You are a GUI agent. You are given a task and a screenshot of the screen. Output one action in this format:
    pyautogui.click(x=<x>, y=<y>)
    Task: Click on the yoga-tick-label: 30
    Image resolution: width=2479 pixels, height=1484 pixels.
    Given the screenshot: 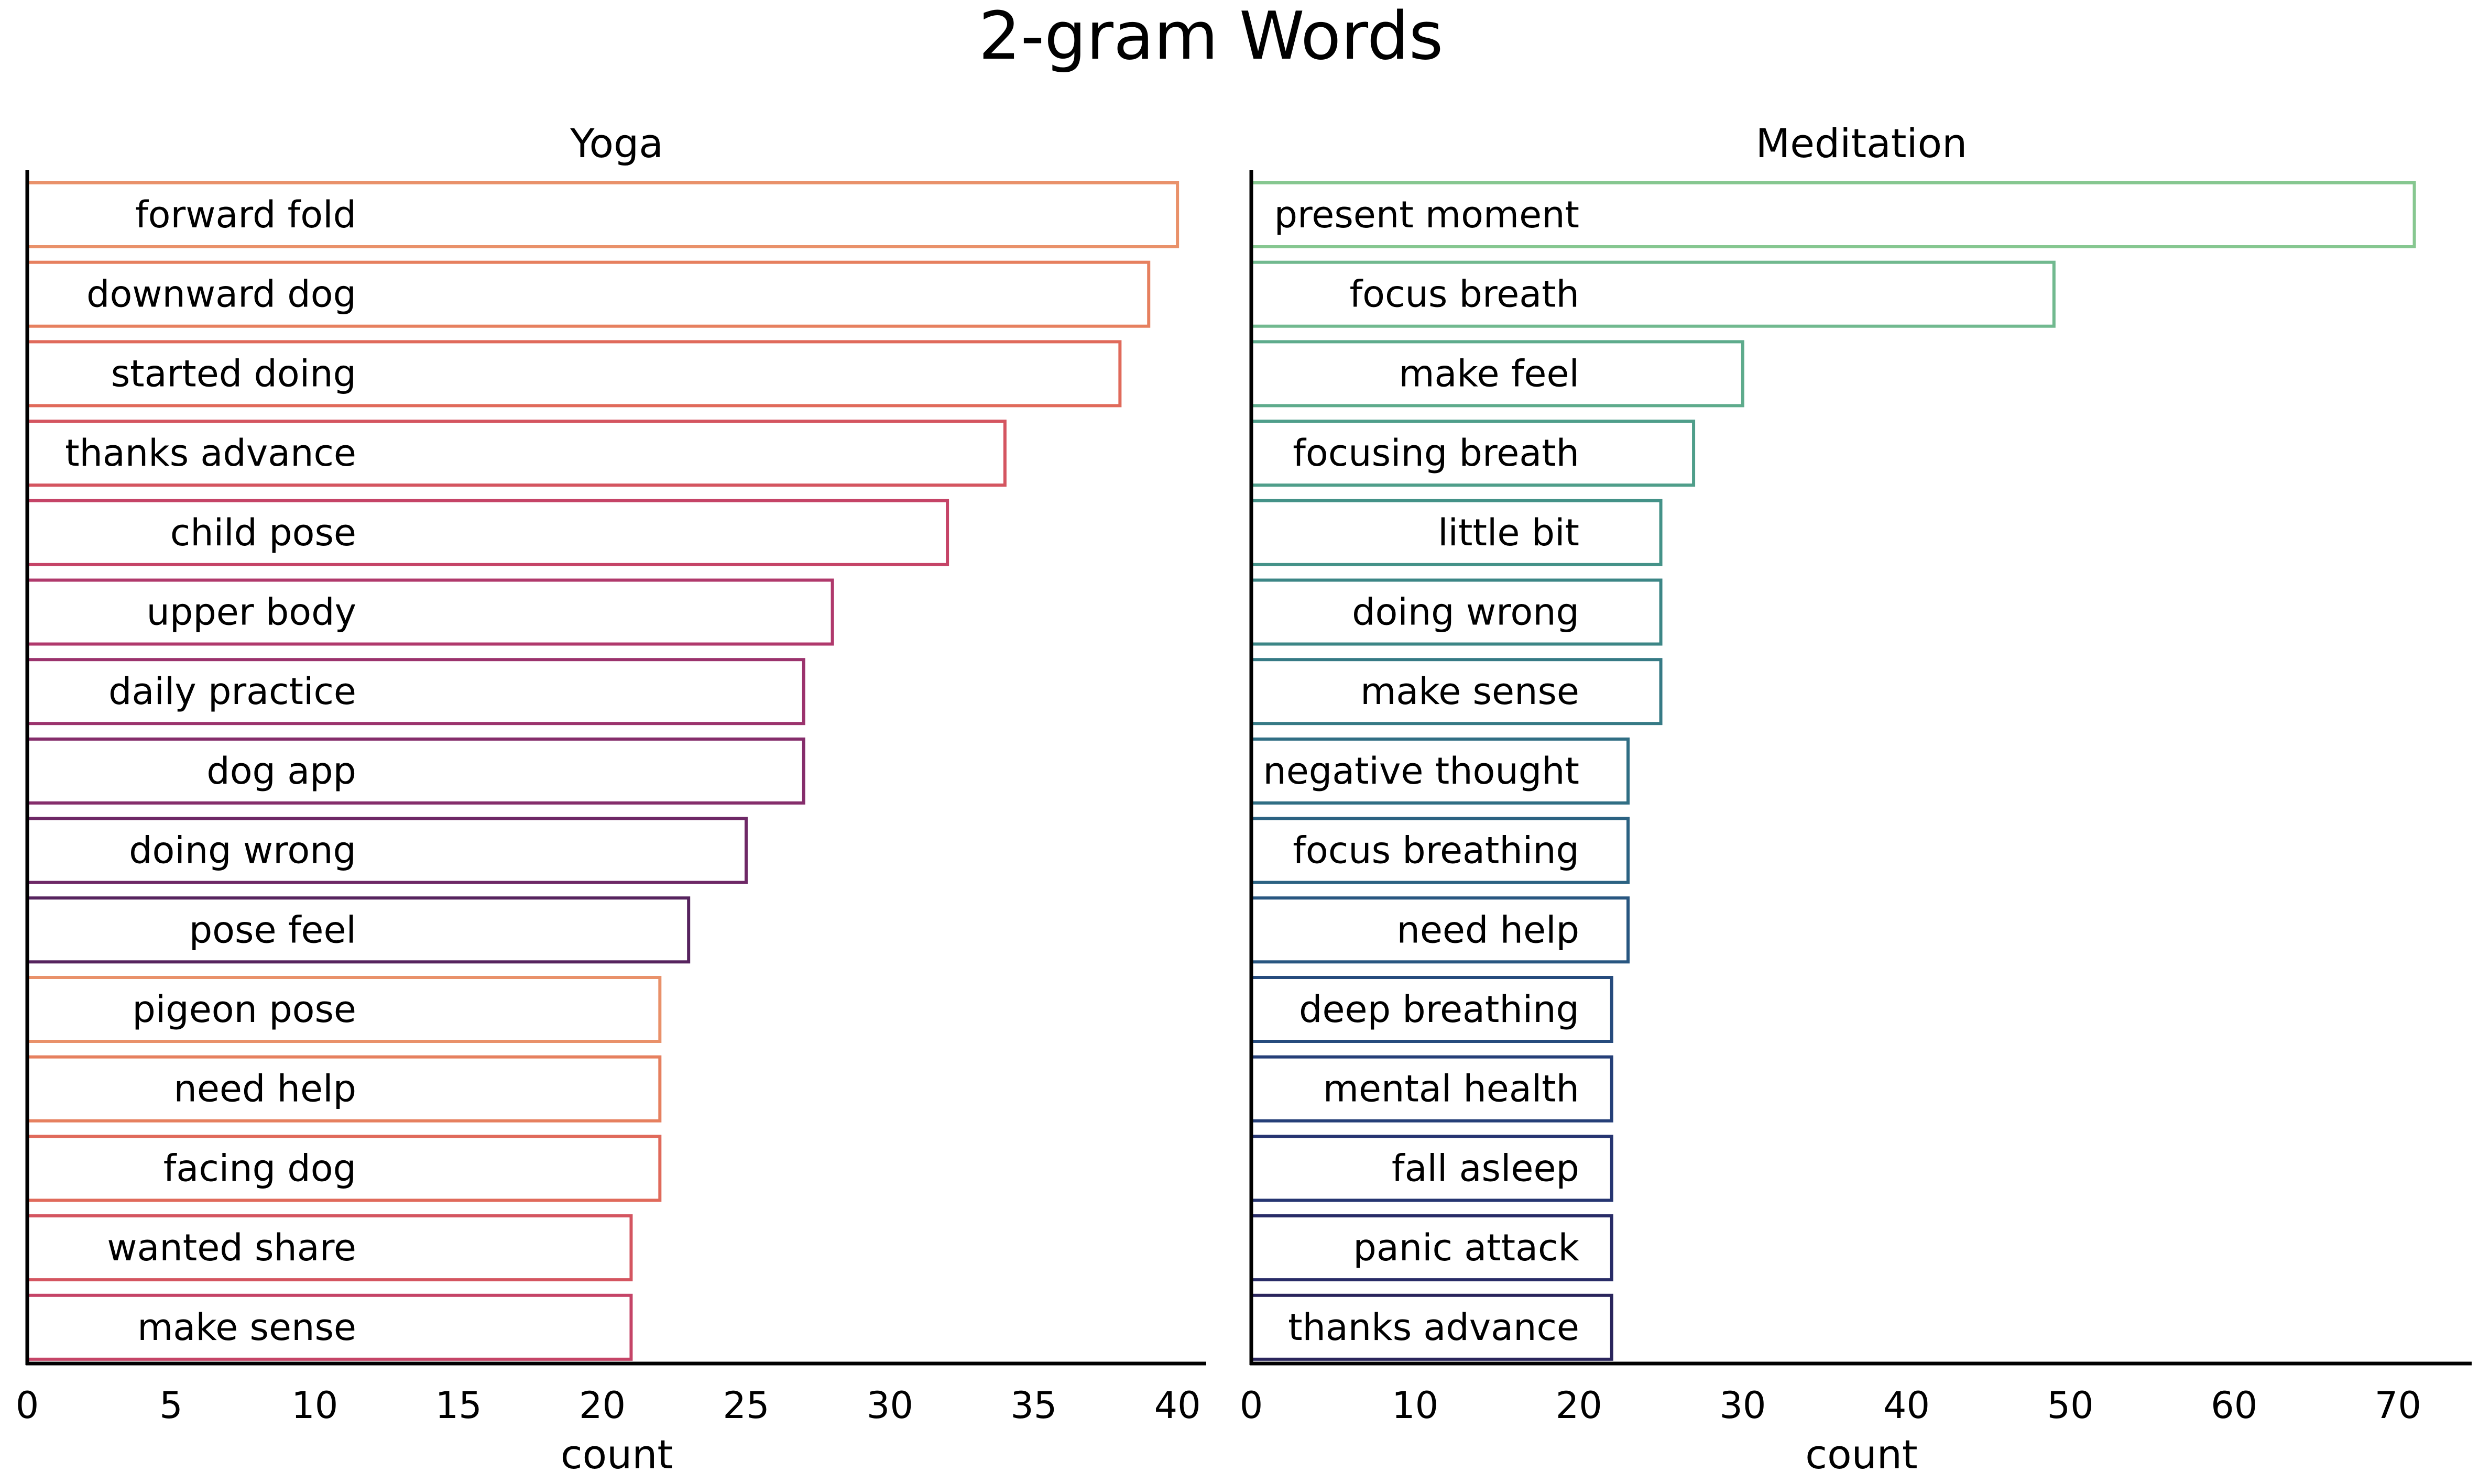 What is the action you would take?
    pyautogui.click(x=890, y=1405)
    